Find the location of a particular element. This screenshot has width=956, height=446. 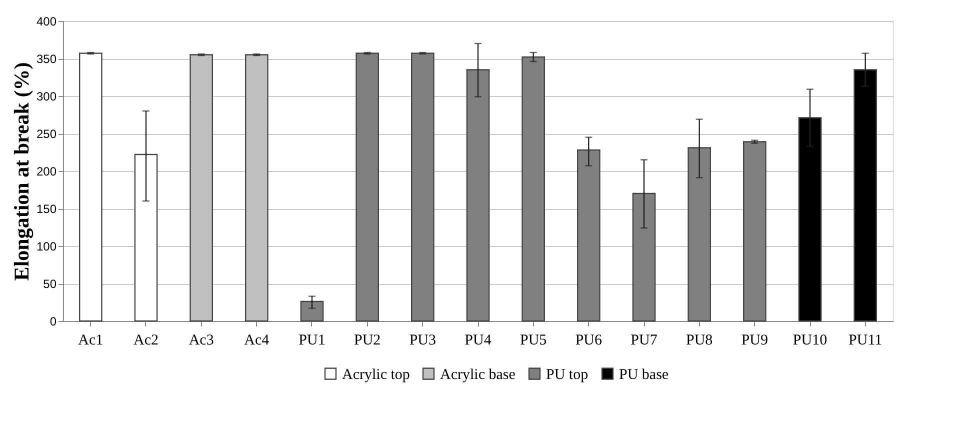

y-tick-label: 250 is located at coordinates (46, 134).